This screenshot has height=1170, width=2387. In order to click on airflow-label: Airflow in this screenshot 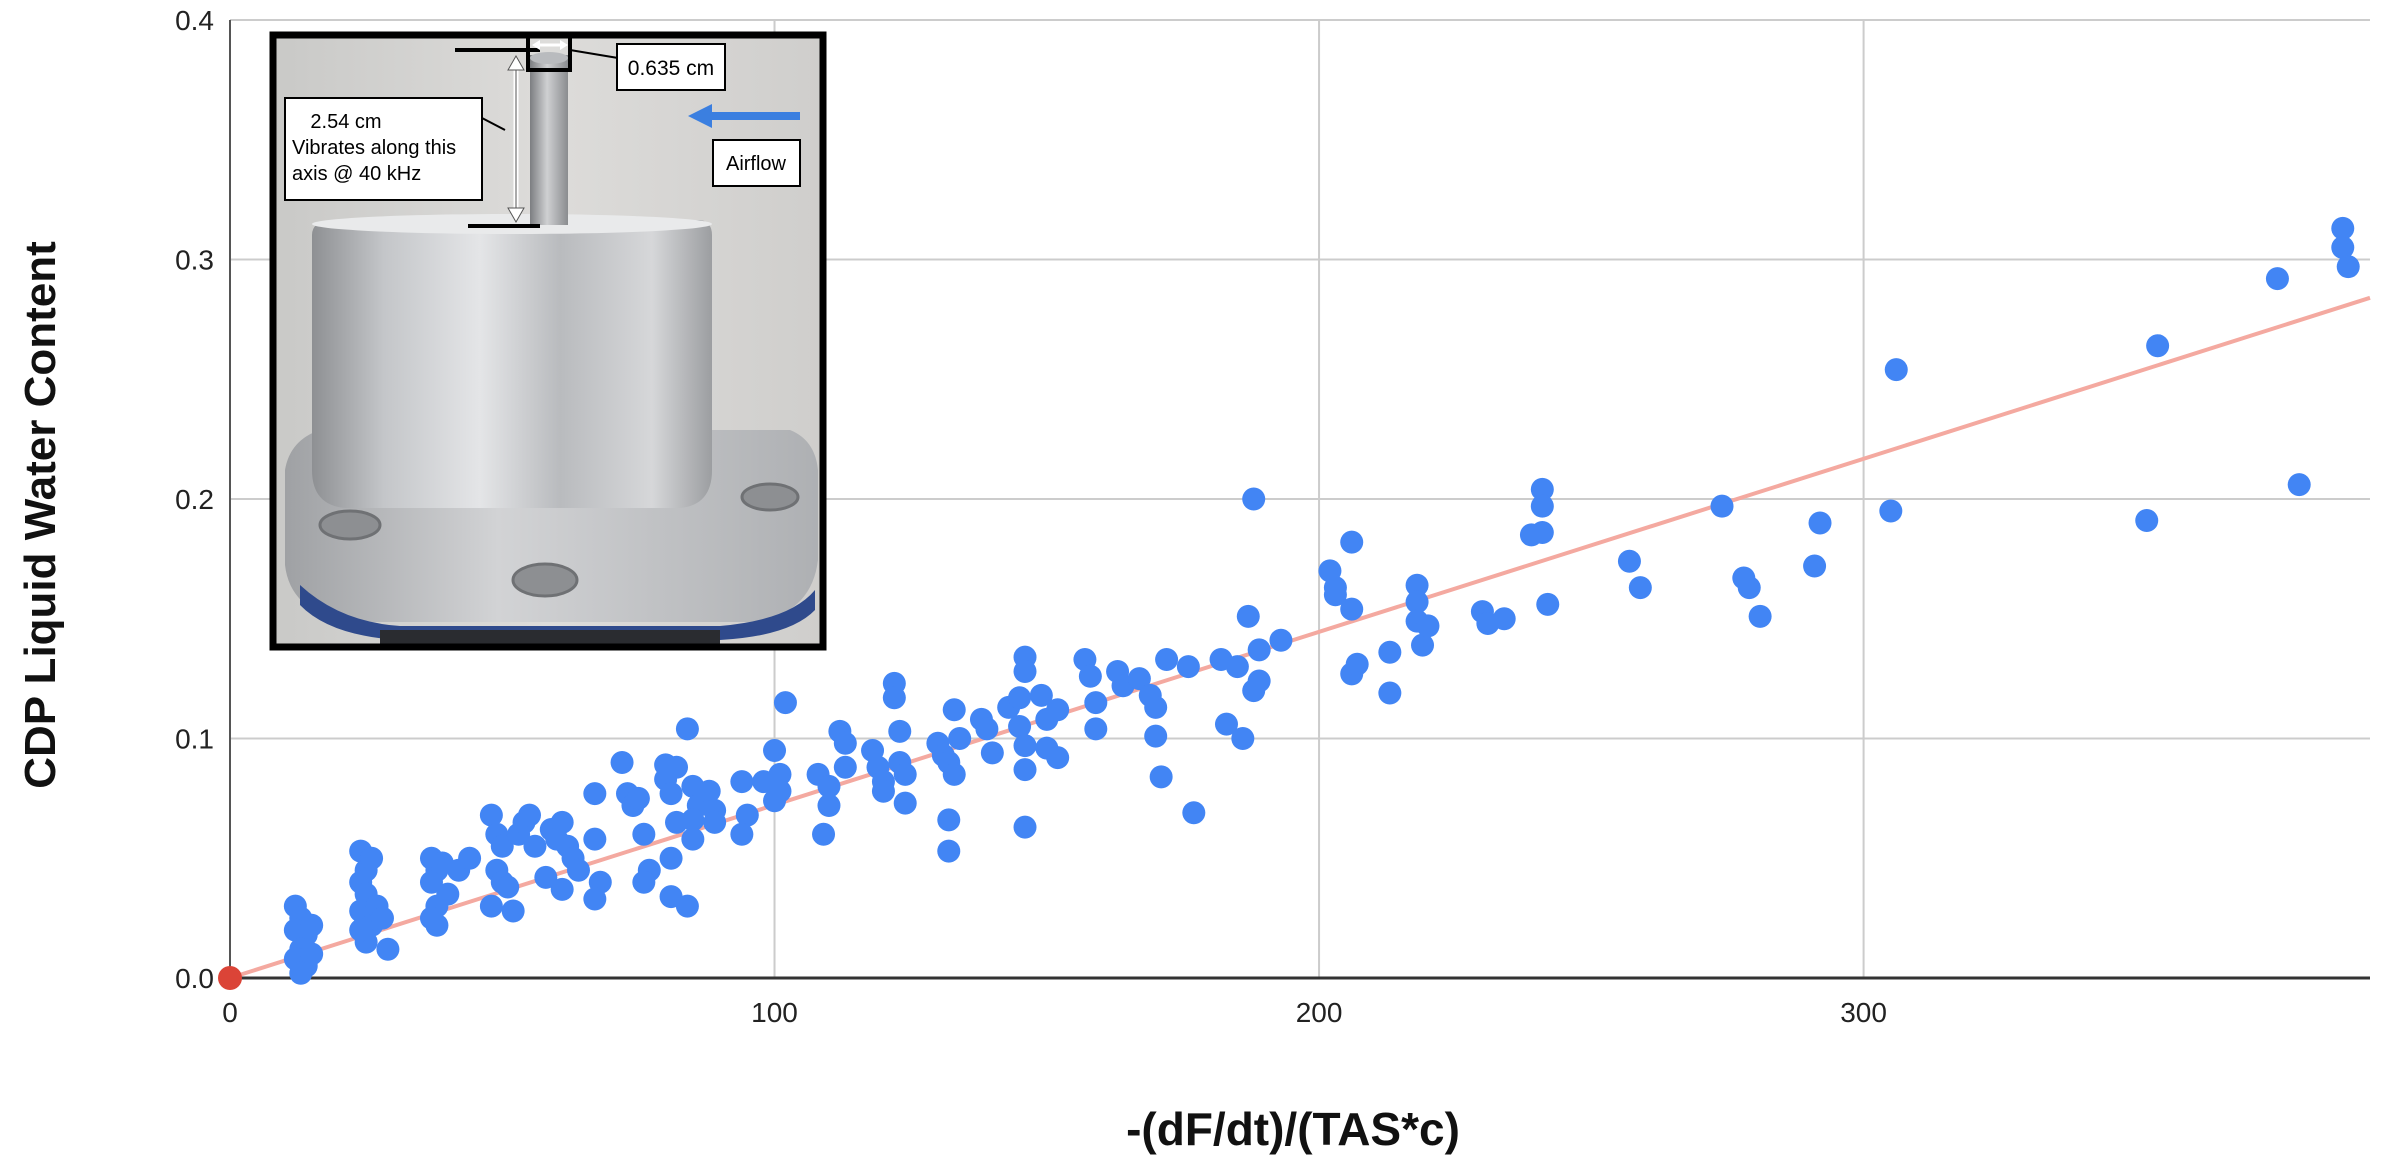, I will do `click(756, 164)`.